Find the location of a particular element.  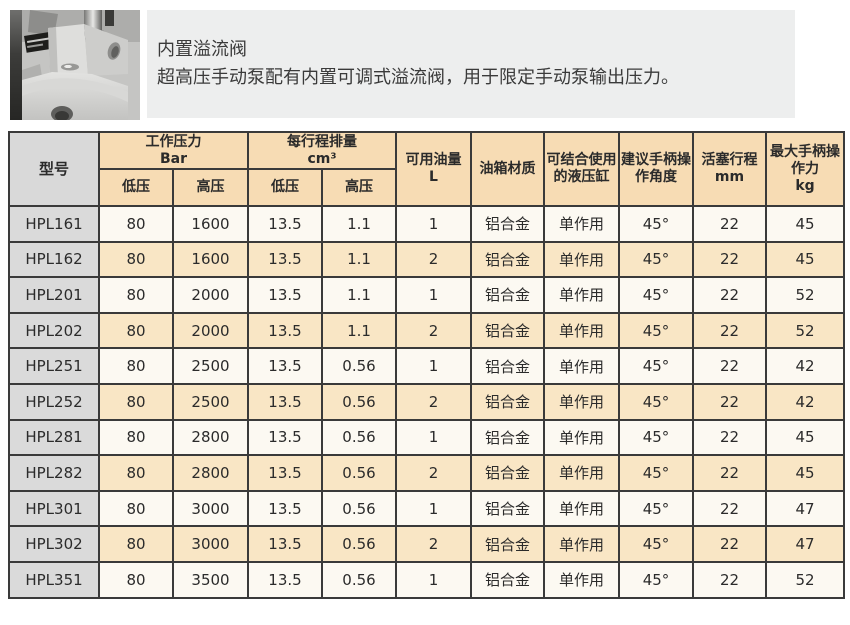

pump-photo-image is located at coordinates (75, 66).